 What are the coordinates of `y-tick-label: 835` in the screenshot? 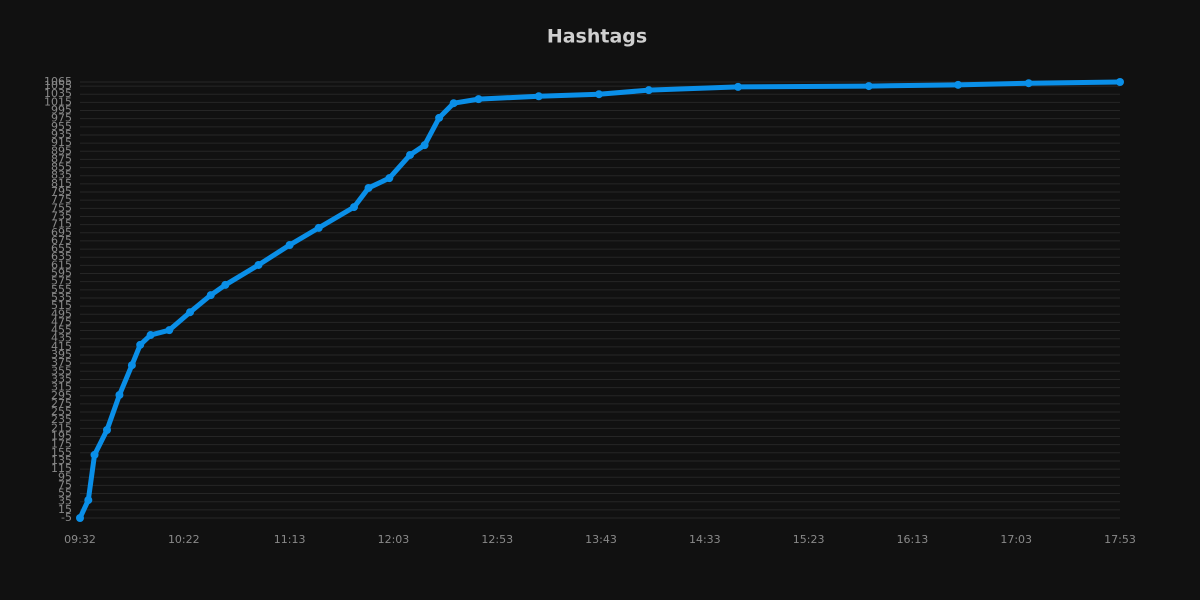 It's located at (61, 175).